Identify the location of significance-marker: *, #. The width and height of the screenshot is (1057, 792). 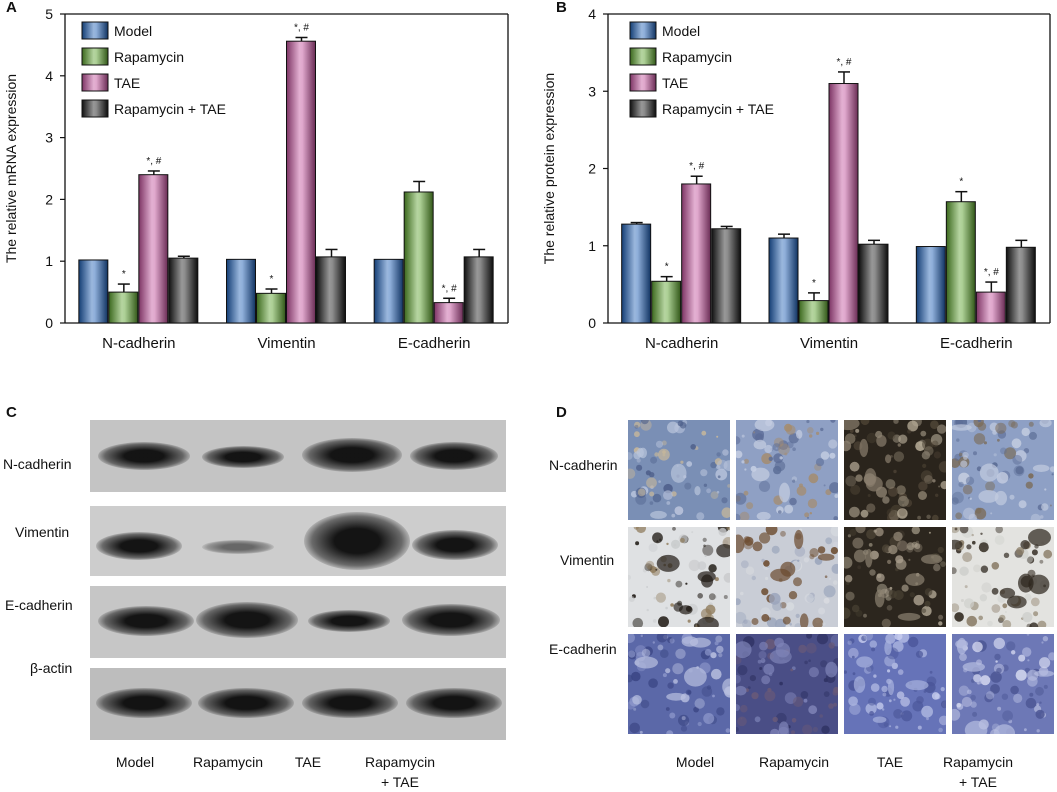
(843, 62).